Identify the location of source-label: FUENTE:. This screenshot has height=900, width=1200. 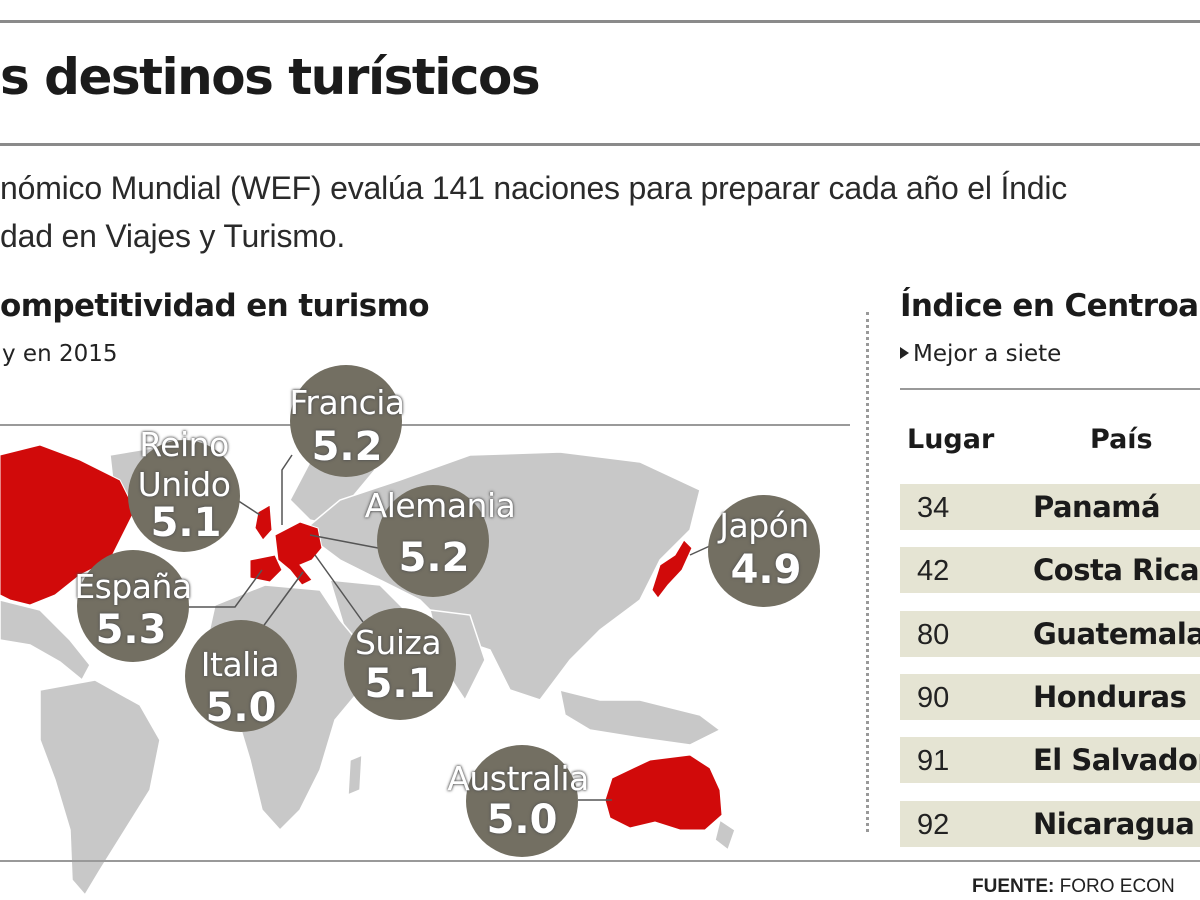
(1013, 886).